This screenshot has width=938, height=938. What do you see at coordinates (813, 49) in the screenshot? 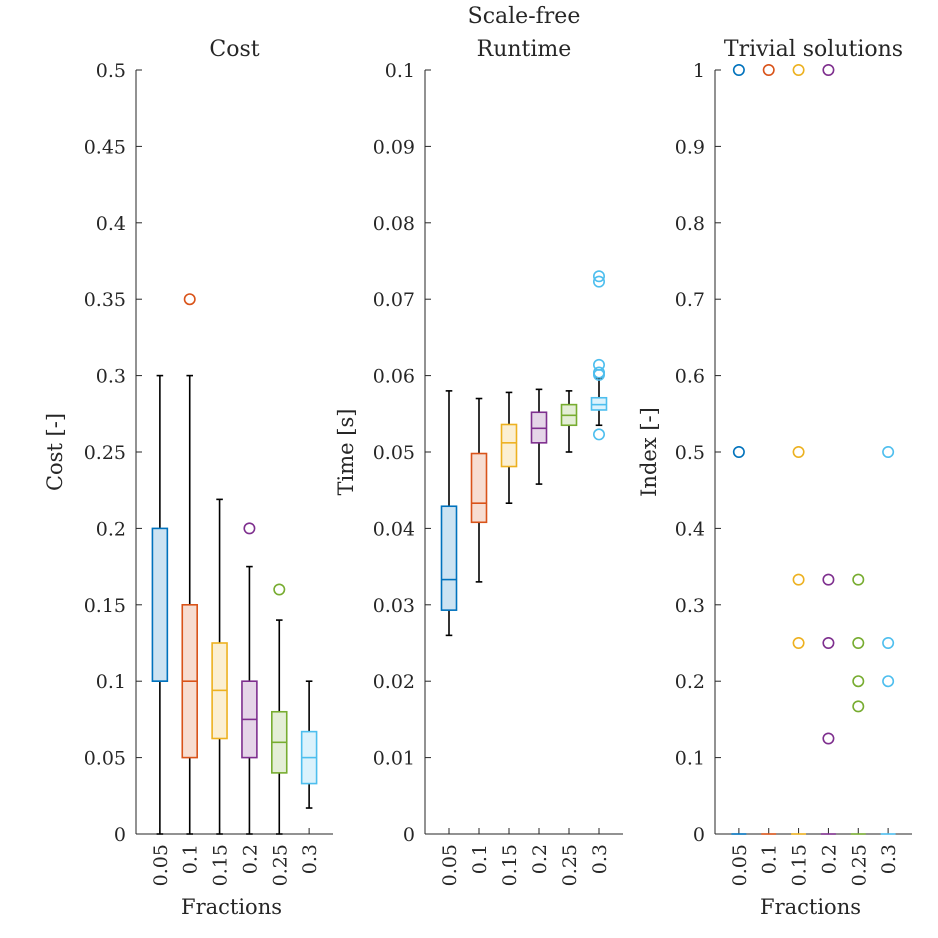
I see `panel-title: Trivial solutions` at bounding box center [813, 49].